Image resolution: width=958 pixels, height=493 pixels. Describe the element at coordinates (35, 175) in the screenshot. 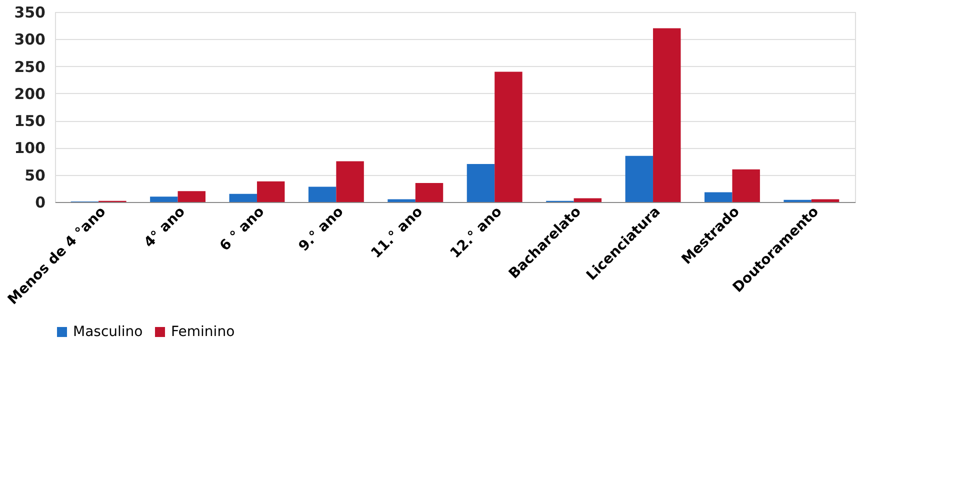

I see `y-tick-label: 50` at that location.